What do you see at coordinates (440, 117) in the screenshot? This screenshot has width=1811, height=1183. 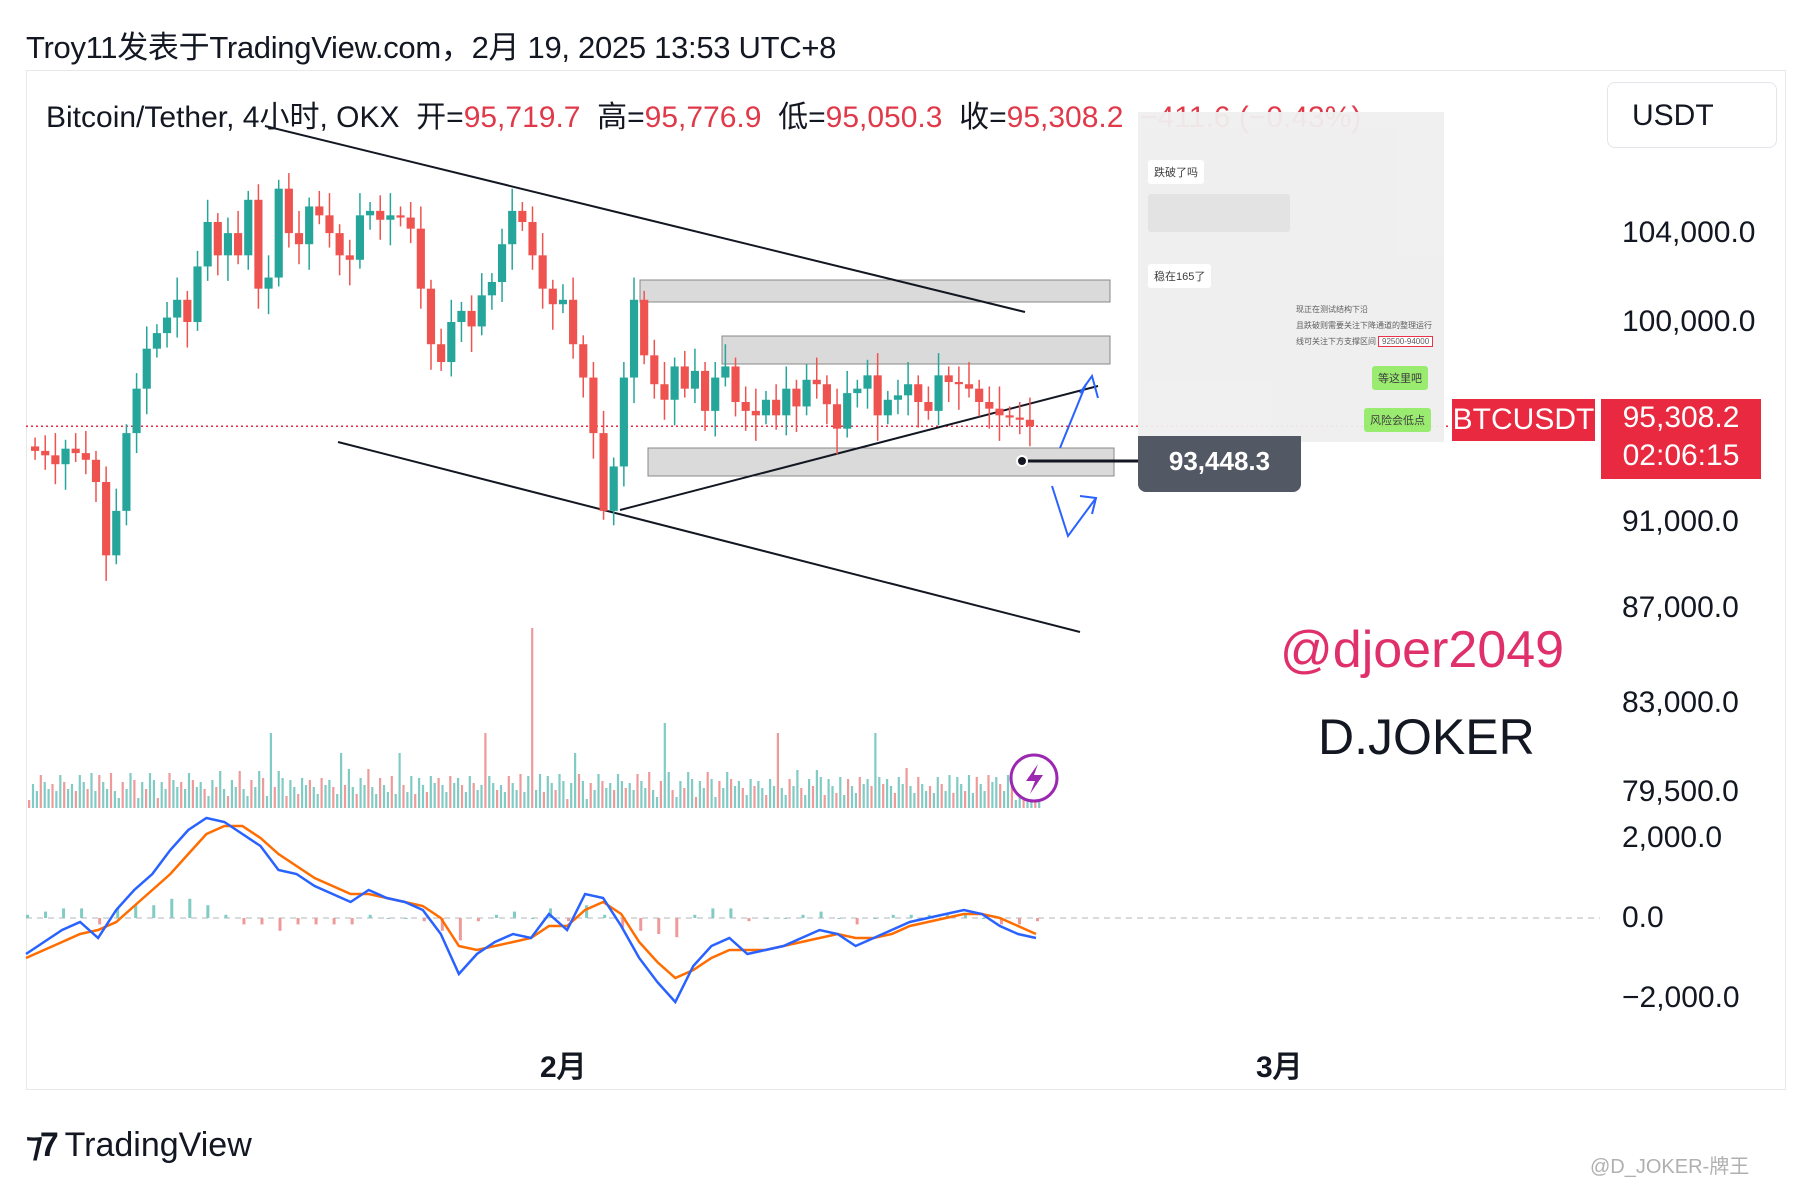 I see `open-label: 开=` at bounding box center [440, 117].